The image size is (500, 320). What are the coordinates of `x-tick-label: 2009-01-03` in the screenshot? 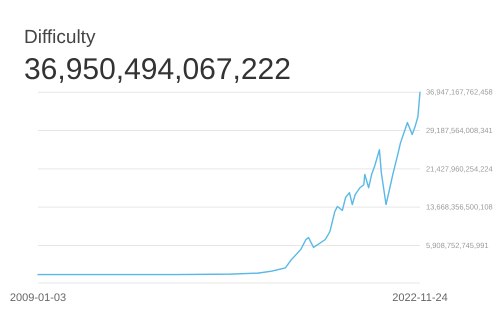 It's located at (38, 298).